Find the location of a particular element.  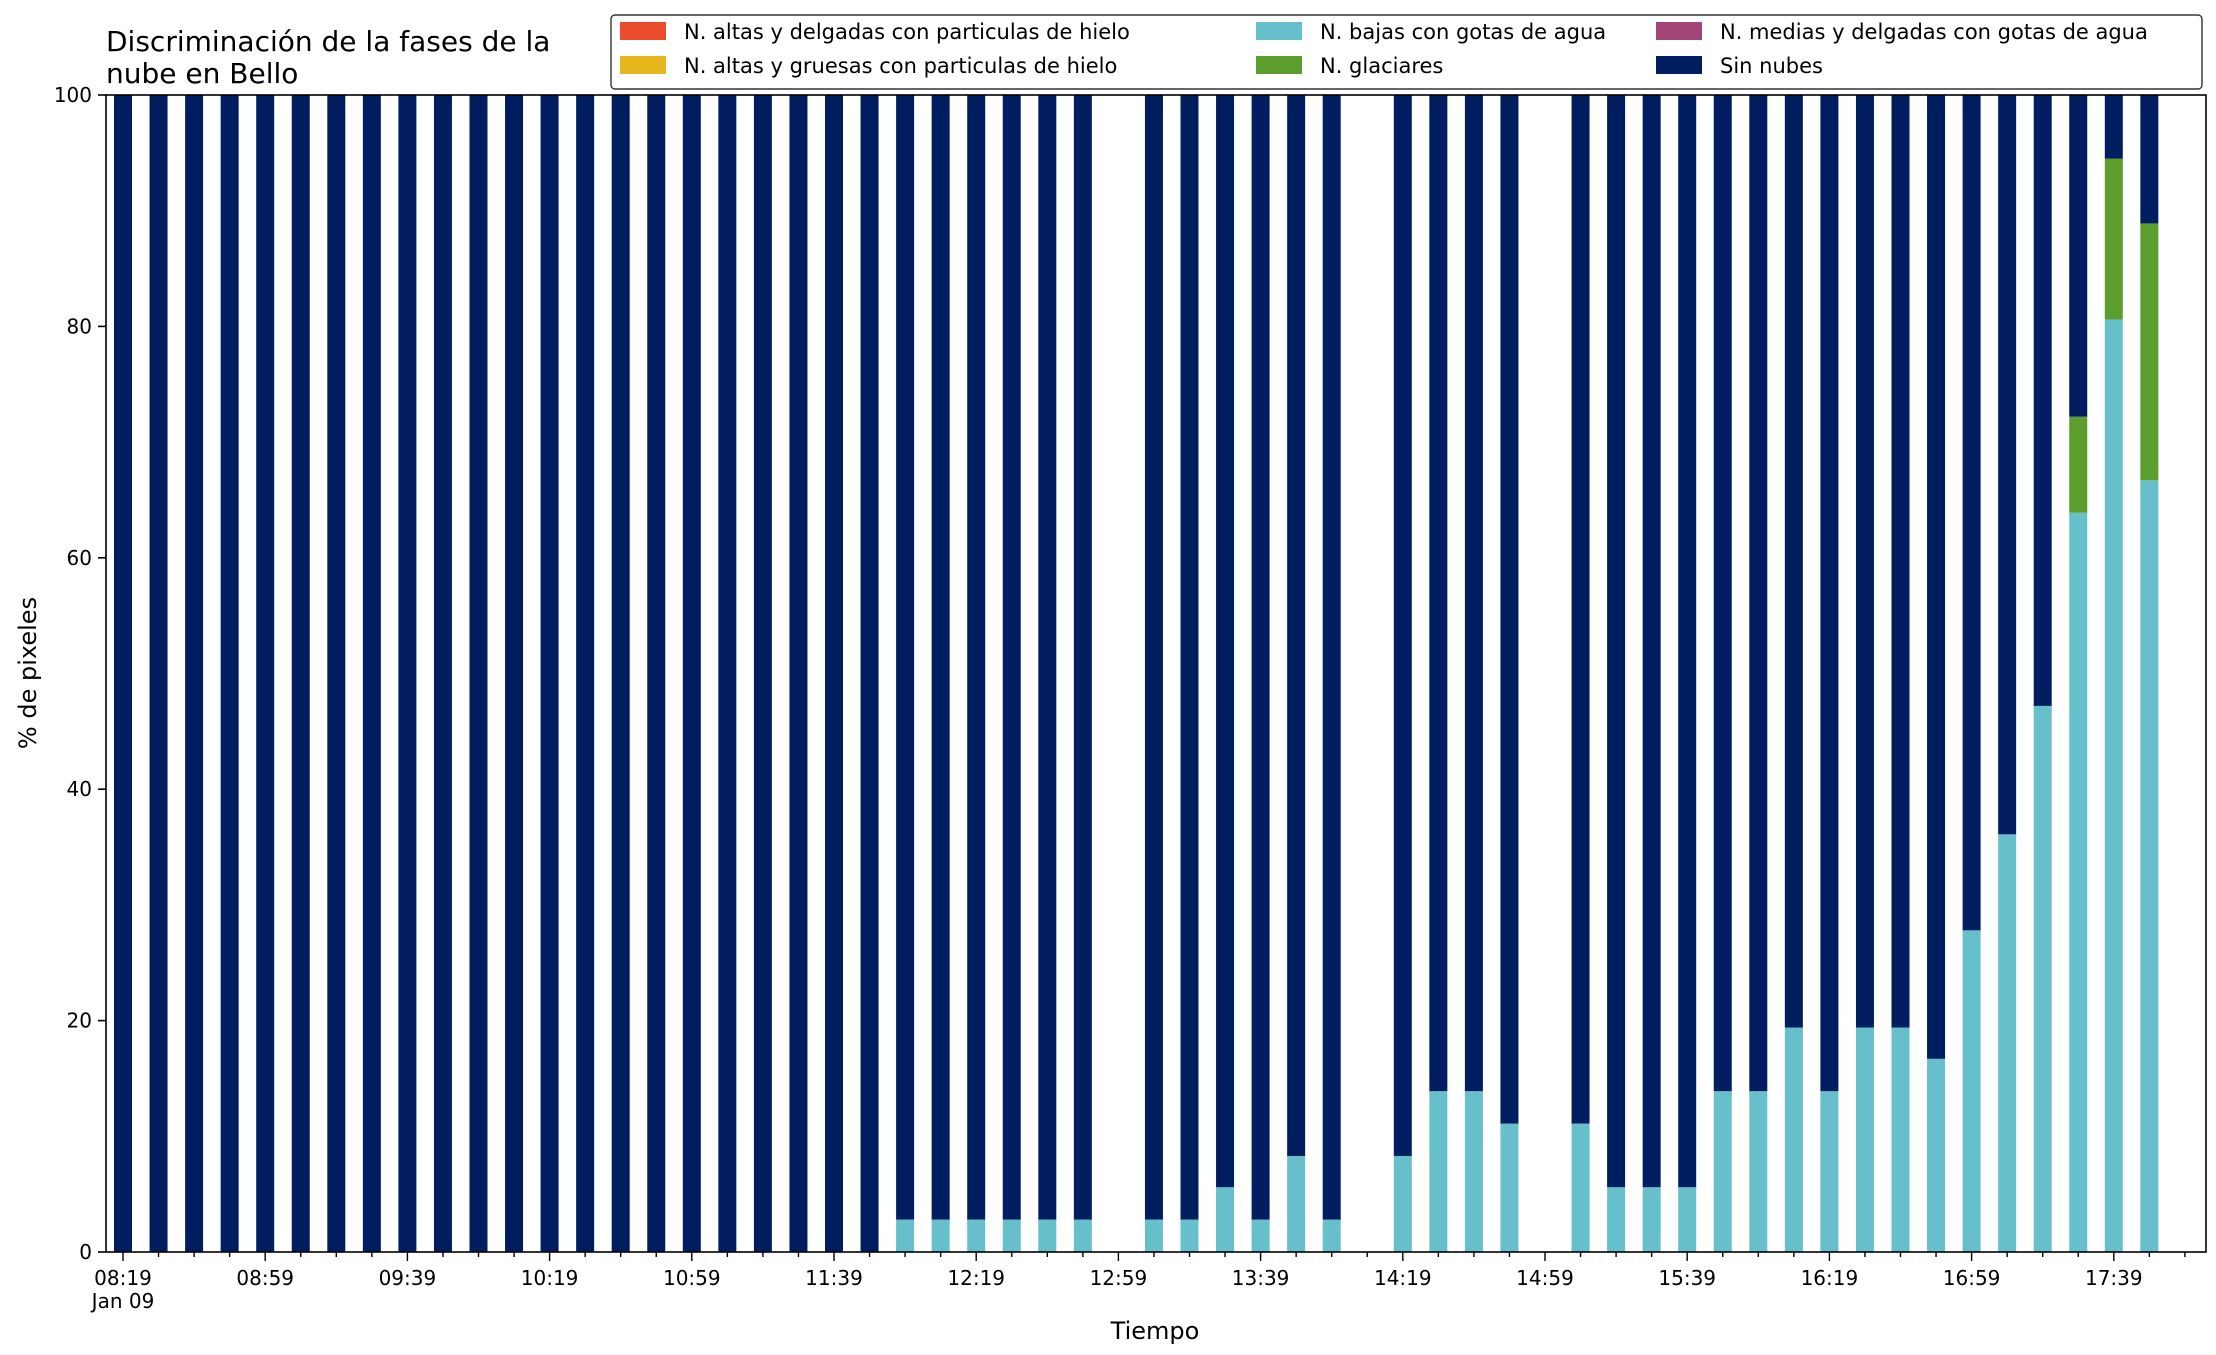

y-tick-label: 80 is located at coordinates (79, 326).